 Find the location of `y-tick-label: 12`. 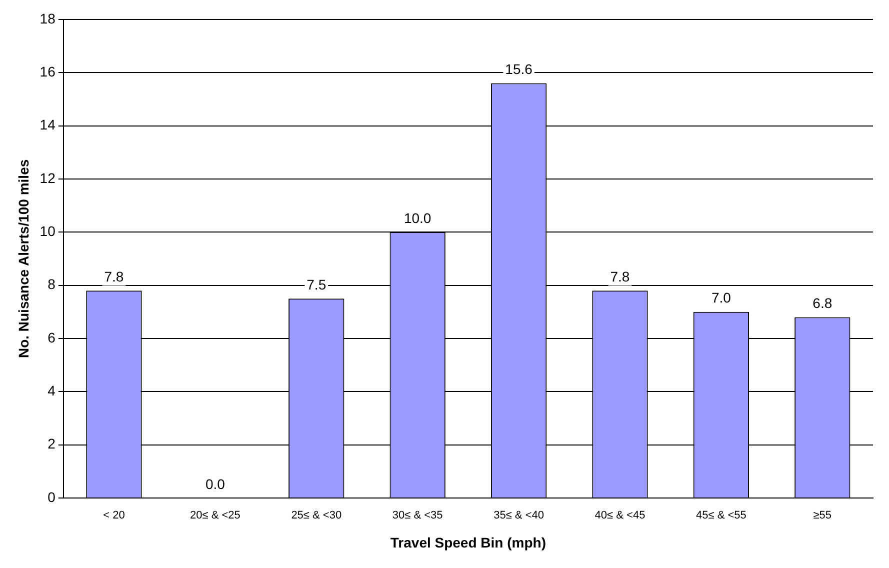

y-tick-label: 12 is located at coordinates (48, 178).